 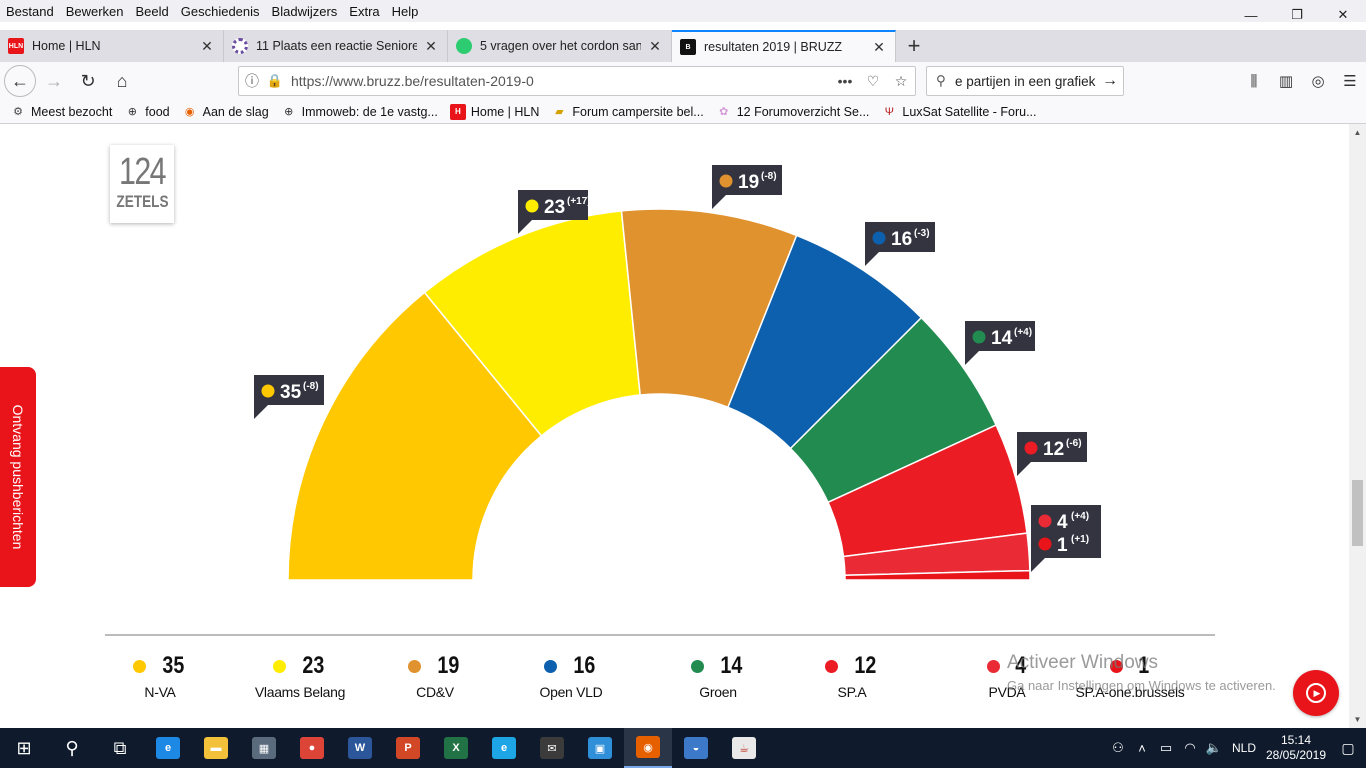 I want to click on taskbar-excel-button: X, so click(x=456, y=748).